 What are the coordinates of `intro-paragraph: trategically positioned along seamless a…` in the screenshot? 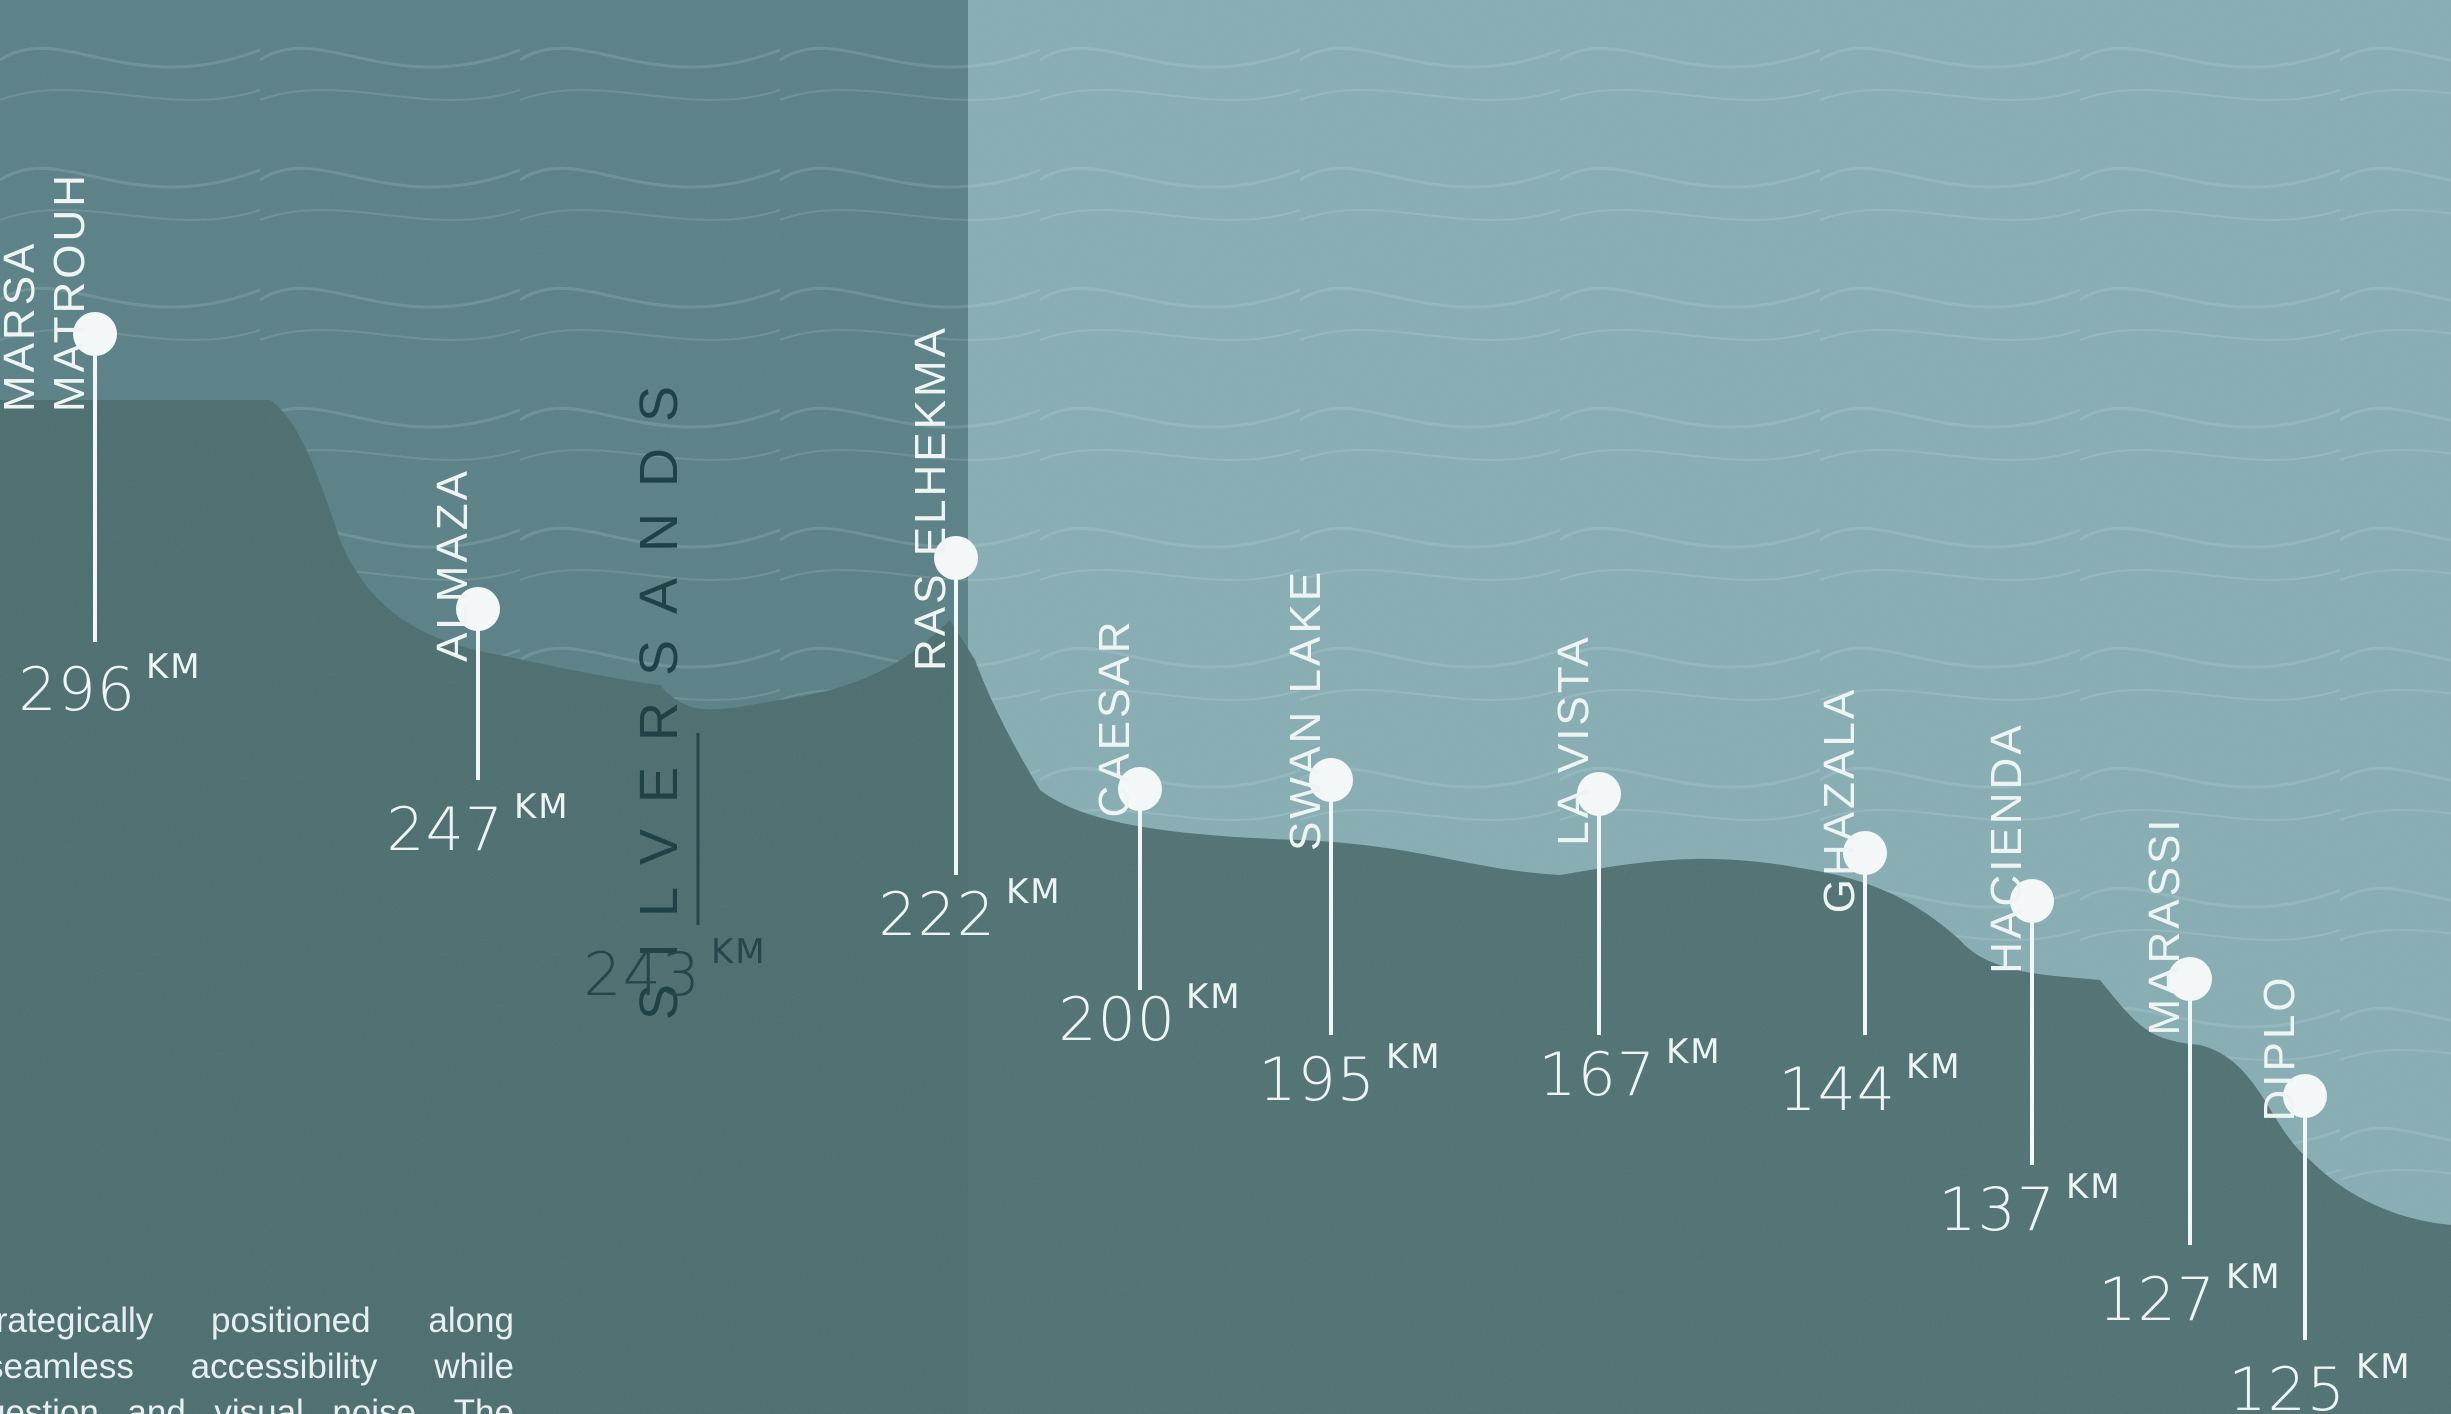 It's located at (257, 1356).